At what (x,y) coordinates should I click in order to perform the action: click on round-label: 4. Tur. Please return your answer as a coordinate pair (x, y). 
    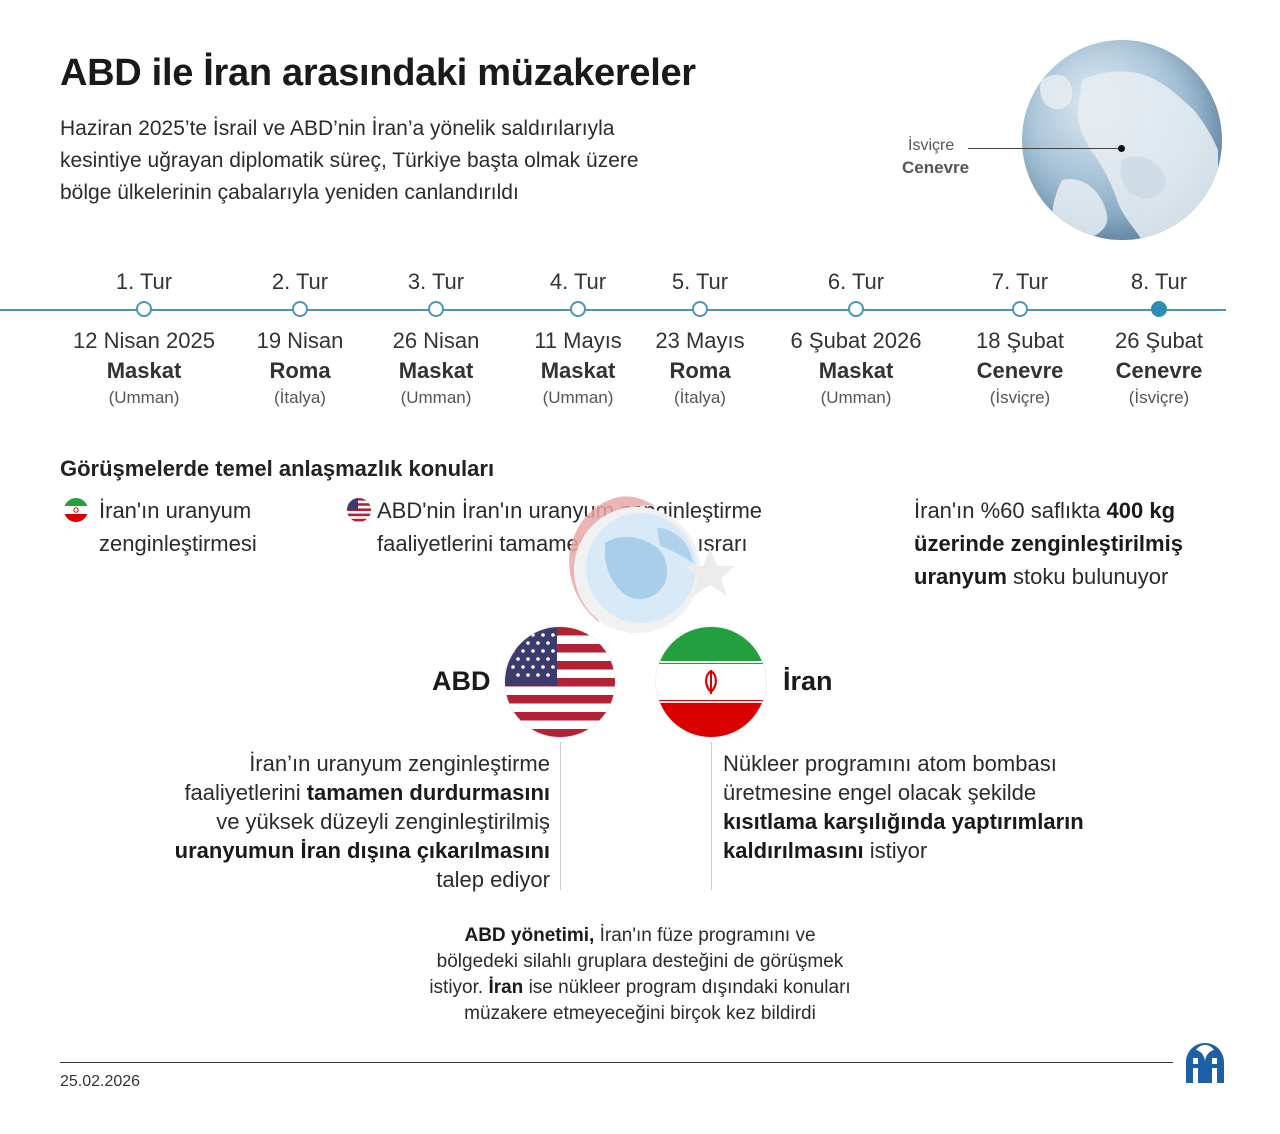
    Looking at the image, I should click on (578, 281).